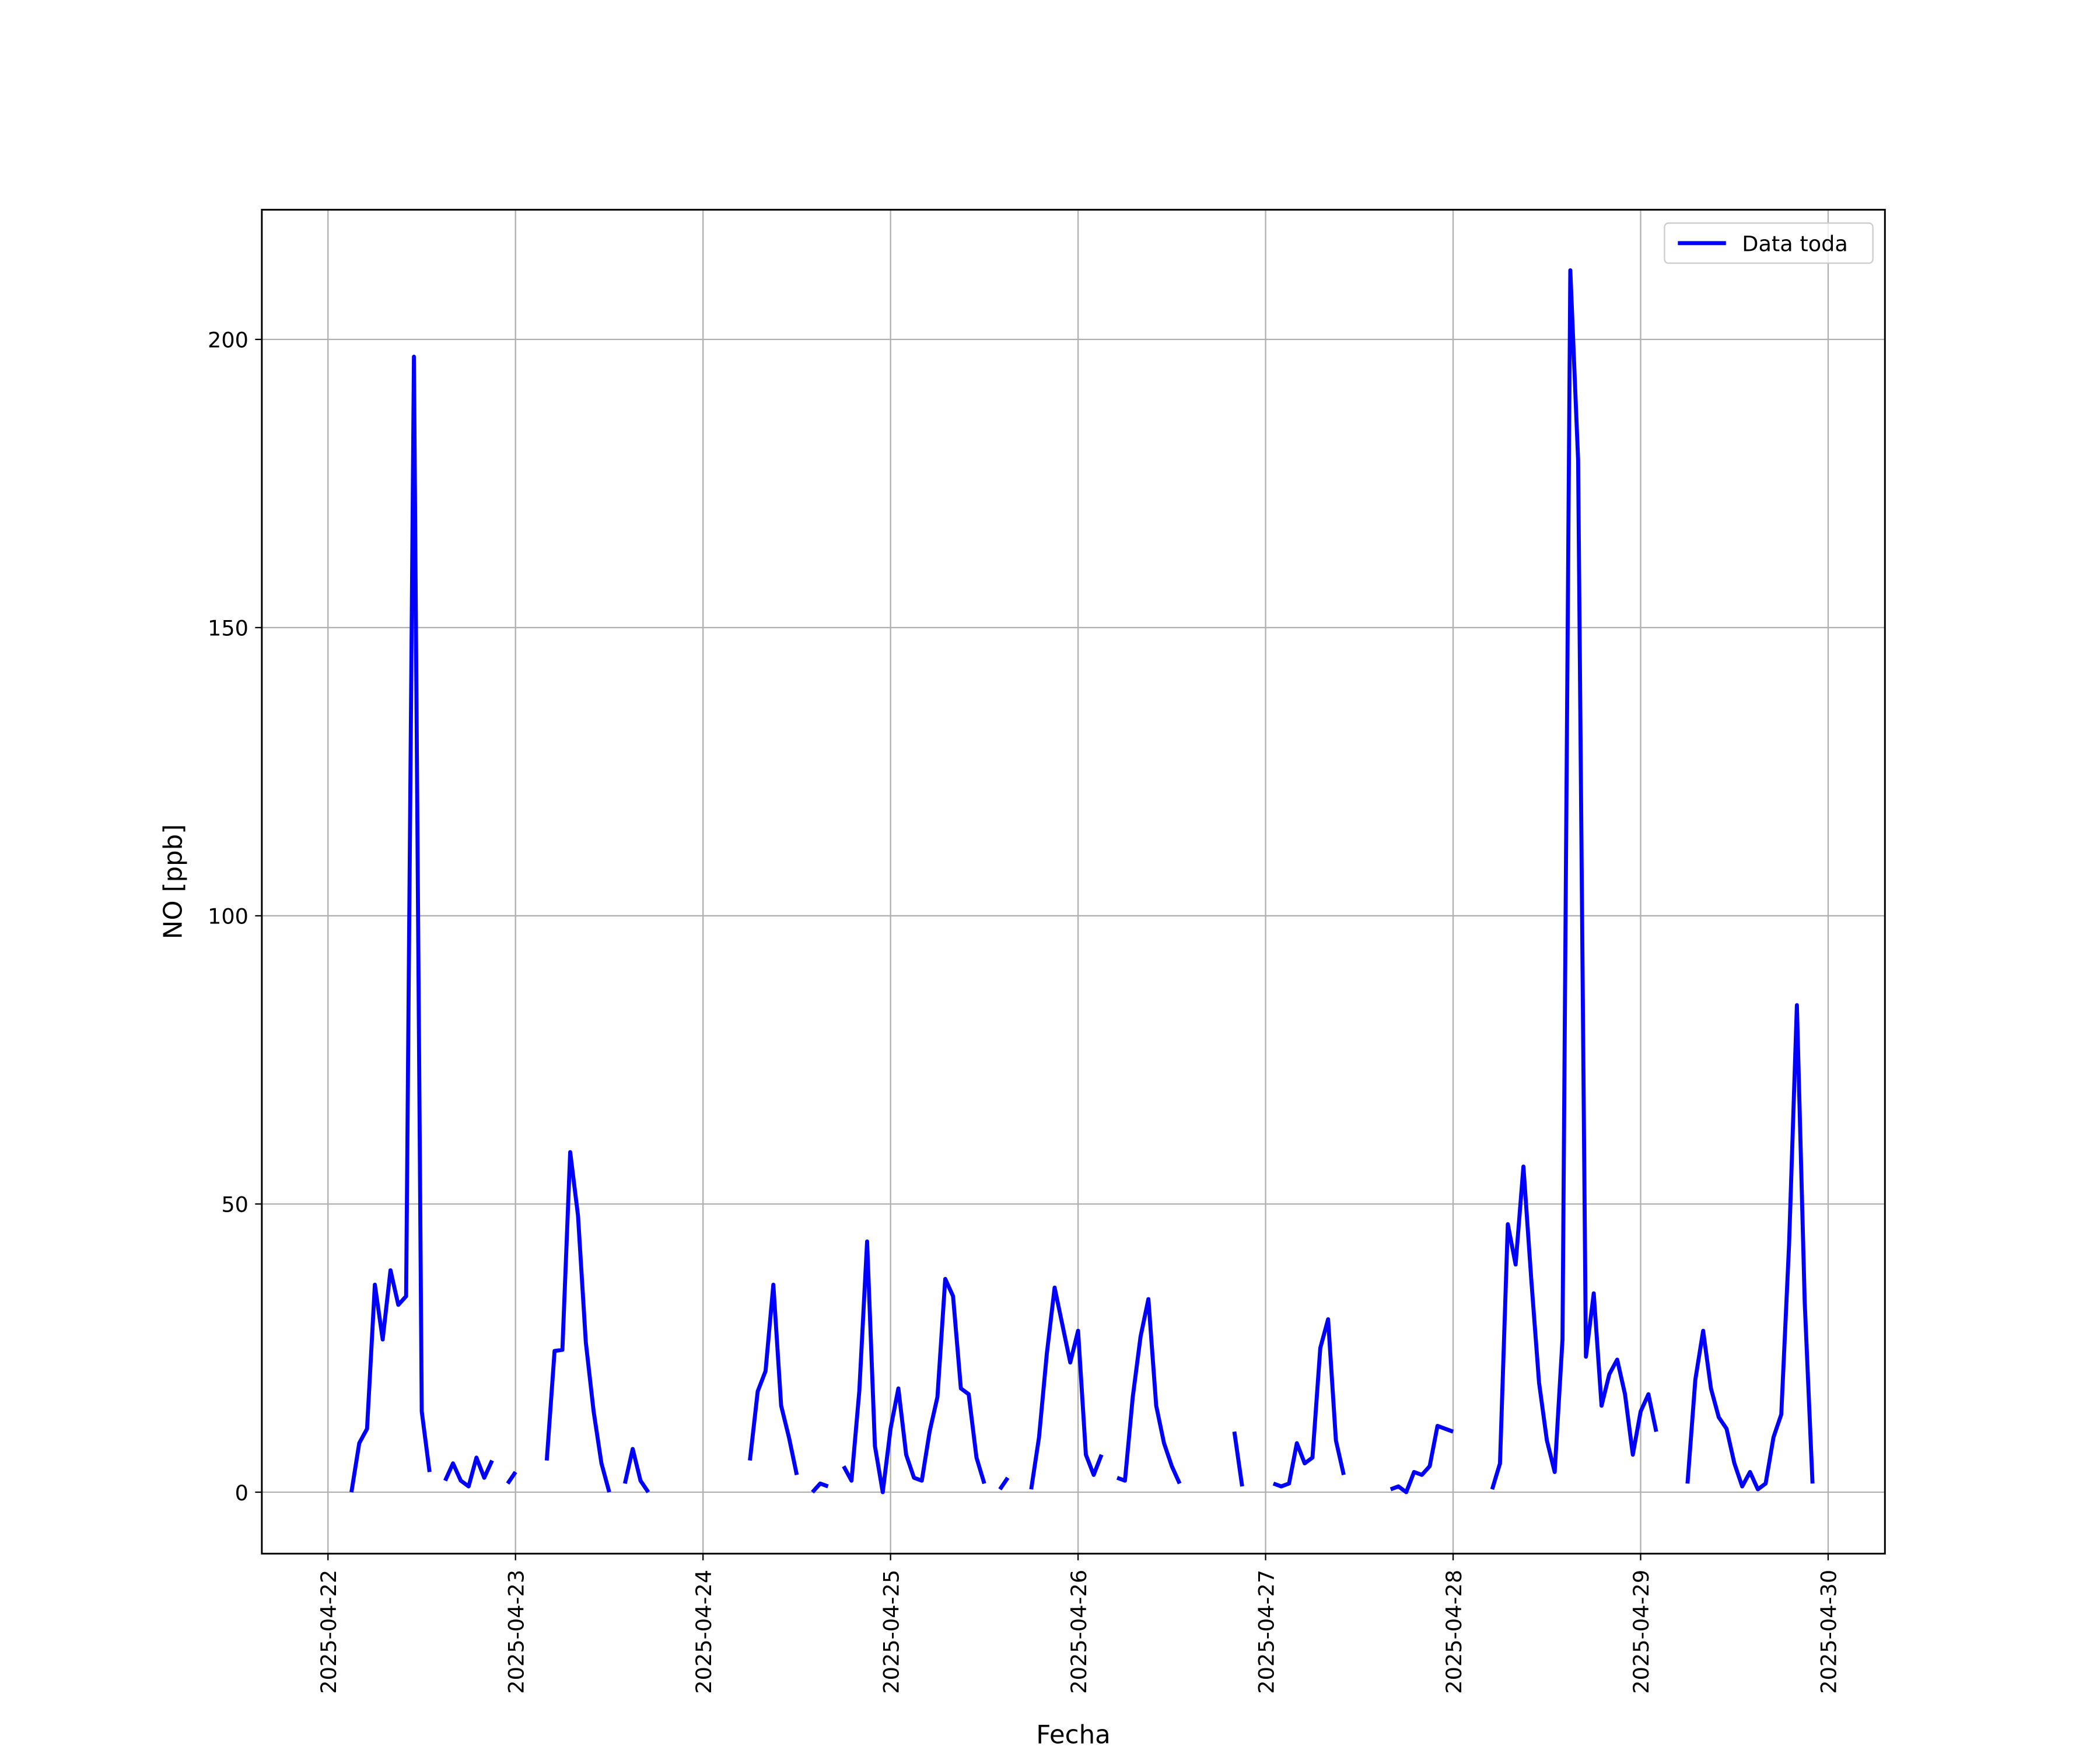  I want to click on x-tick-label: 2025-04-24, so click(703, 1632).